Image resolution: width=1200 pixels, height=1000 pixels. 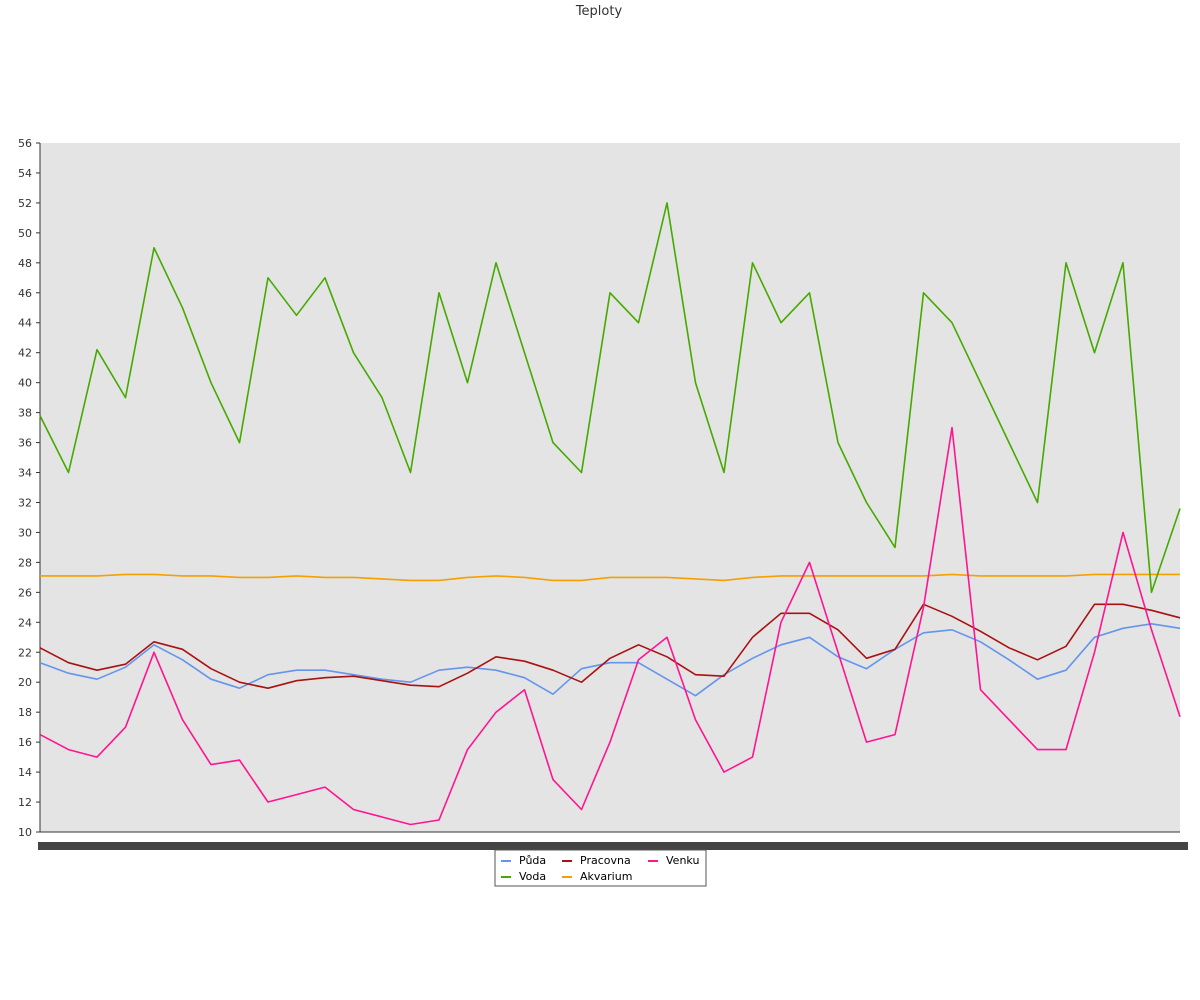 I want to click on legend-label-akvarium: Akvarium, so click(x=606, y=876).